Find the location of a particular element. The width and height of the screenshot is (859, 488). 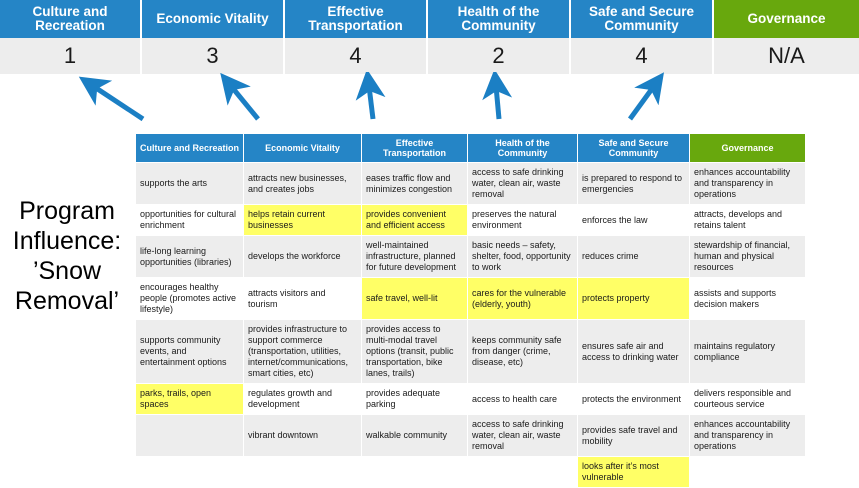

scorecard-header-label: Culture and Recreation is located at coordinates (70, 18).